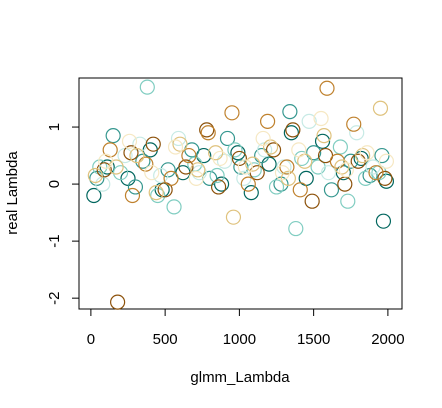  What do you see at coordinates (54, 297) in the screenshot?
I see `y-tick-label: -2` at bounding box center [54, 297].